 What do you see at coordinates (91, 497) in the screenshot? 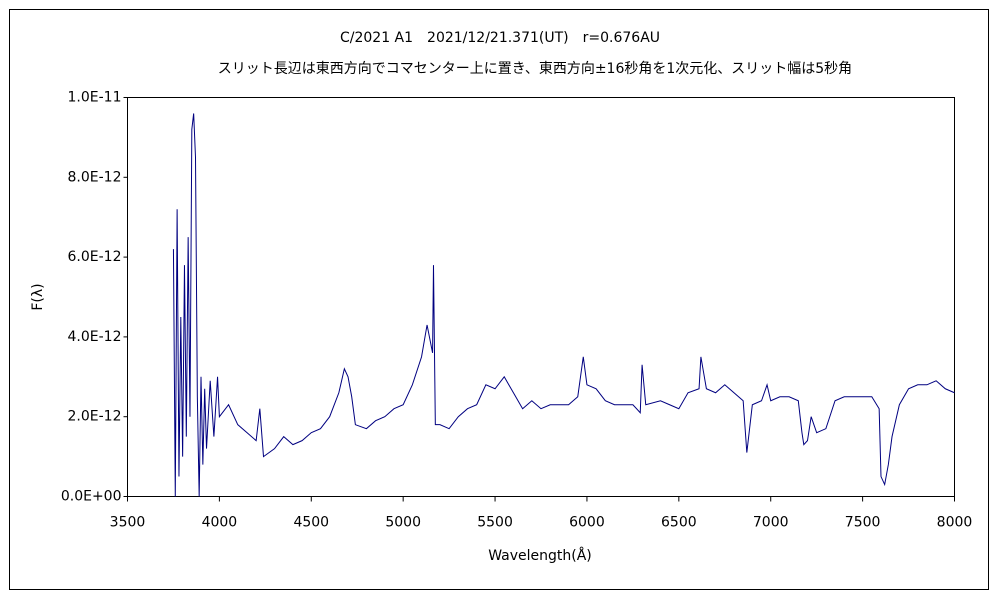
I see `y-tick-label: 0.0E+00` at bounding box center [91, 497].